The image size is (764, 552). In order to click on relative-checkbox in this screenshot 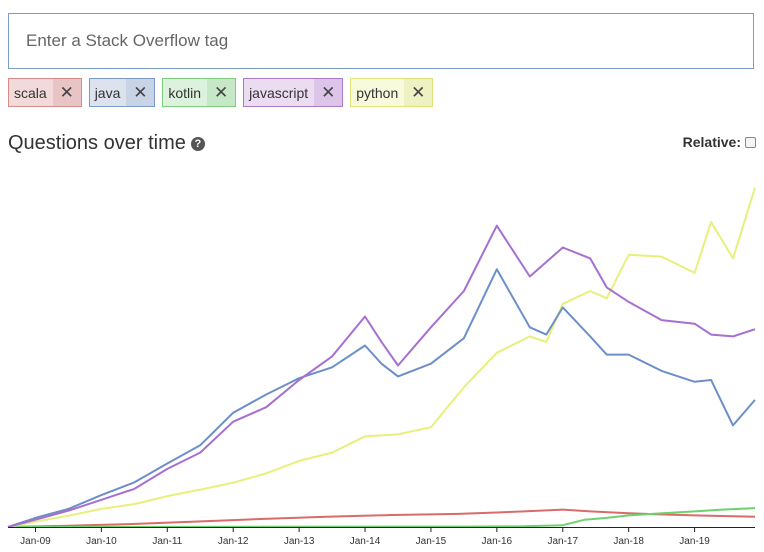, I will do `click(750, 142)`.